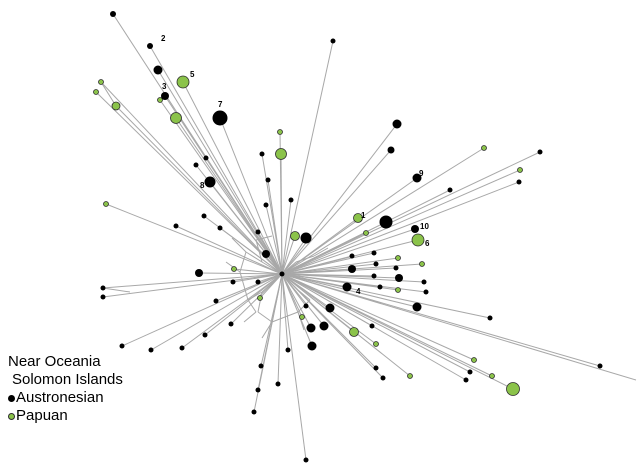 The width and height of the screenshot is (638, 464). What do you see at coordinates (42, 415) in the screenshot?
I see `legend-label-papuan: Papuan` at bounding box center [42, 415].